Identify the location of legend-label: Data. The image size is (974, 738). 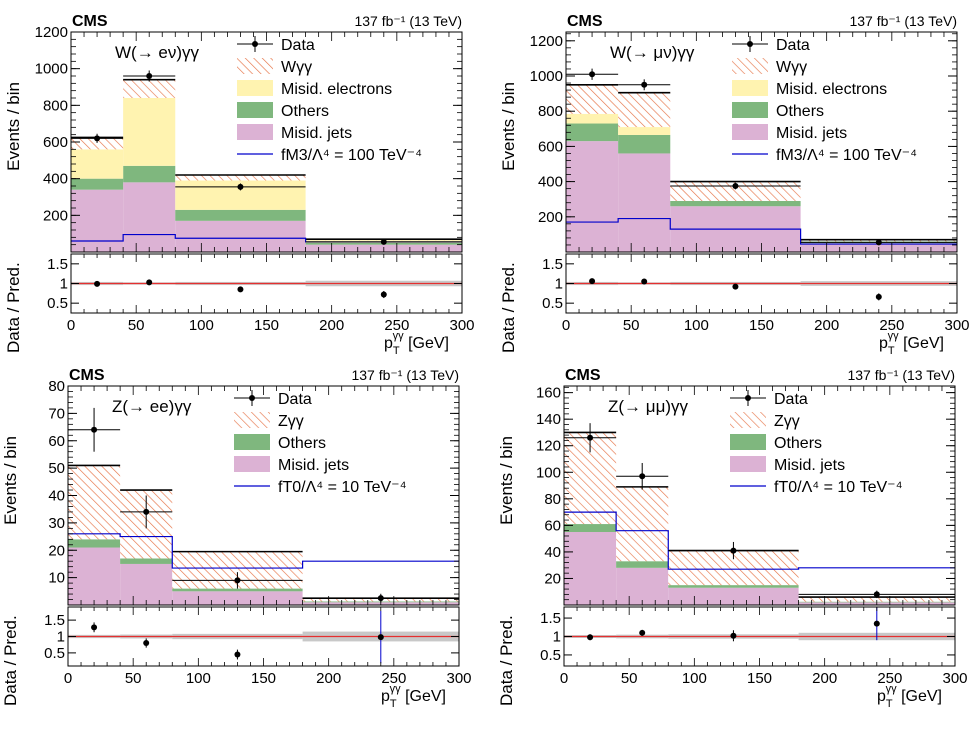
(295, 399).